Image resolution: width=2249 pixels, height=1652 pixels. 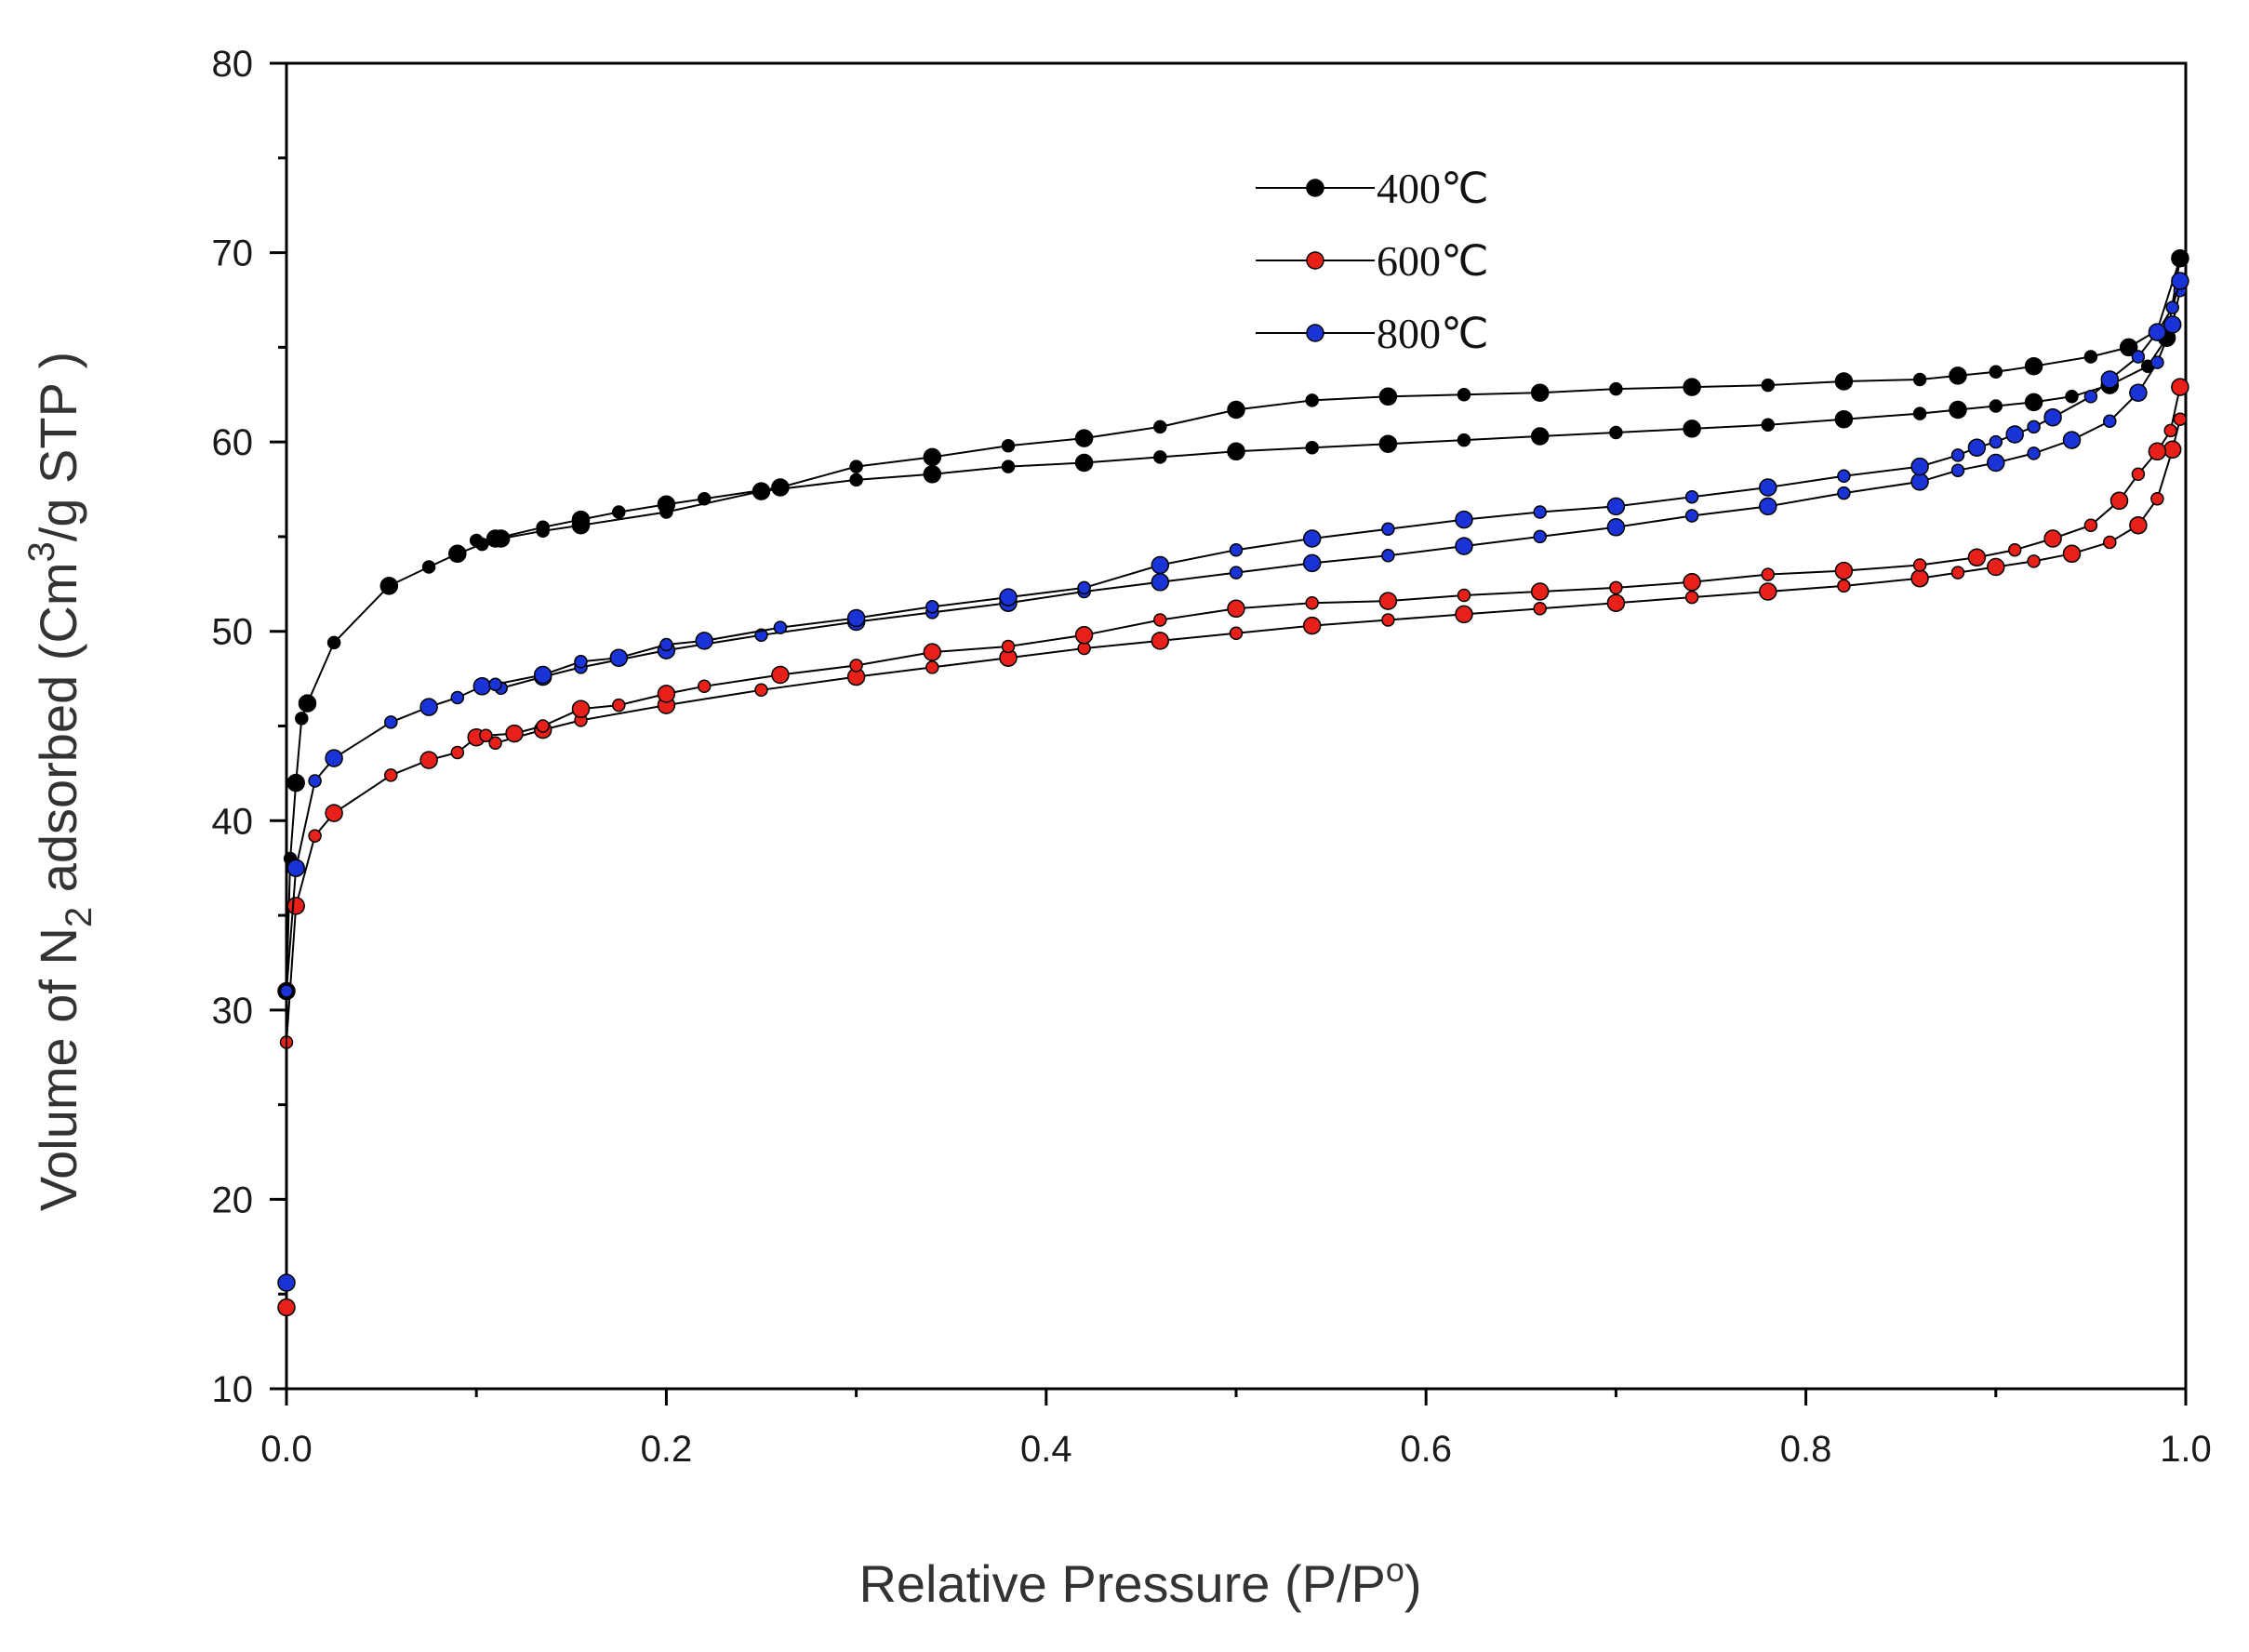 I want to click on y-tick-label: 20, so click(x=233, y=1199).